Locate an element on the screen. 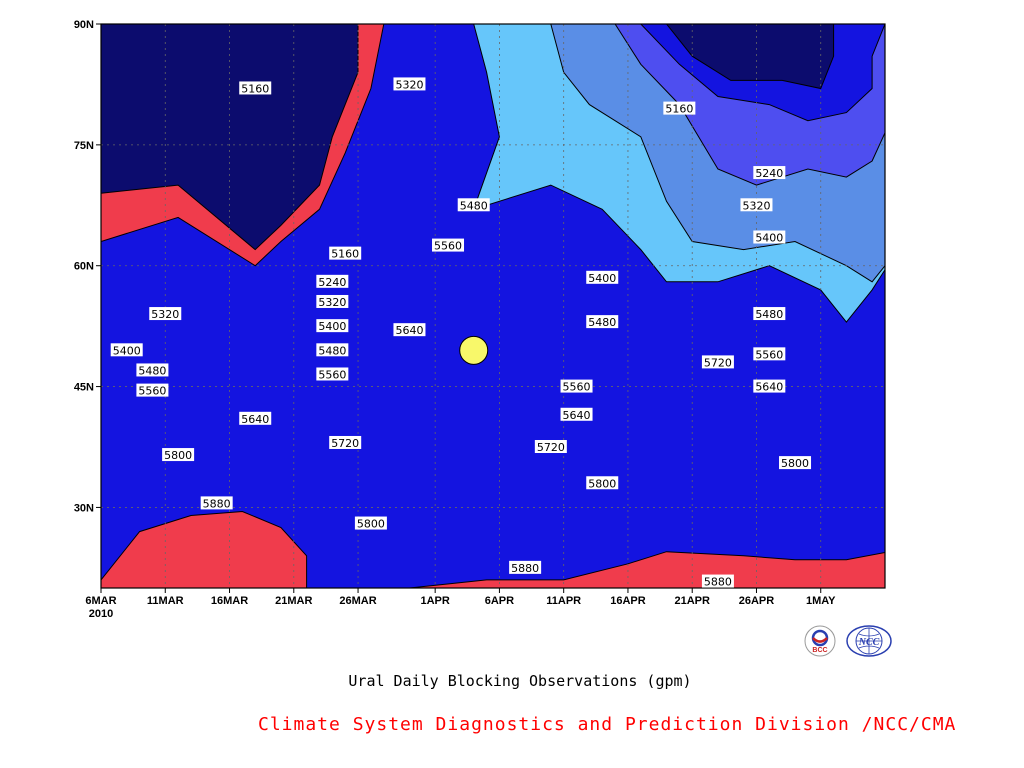 This screenshot has width=1024, height=768. x-tick-label: 11MAR is located at coordinates (165, 601).